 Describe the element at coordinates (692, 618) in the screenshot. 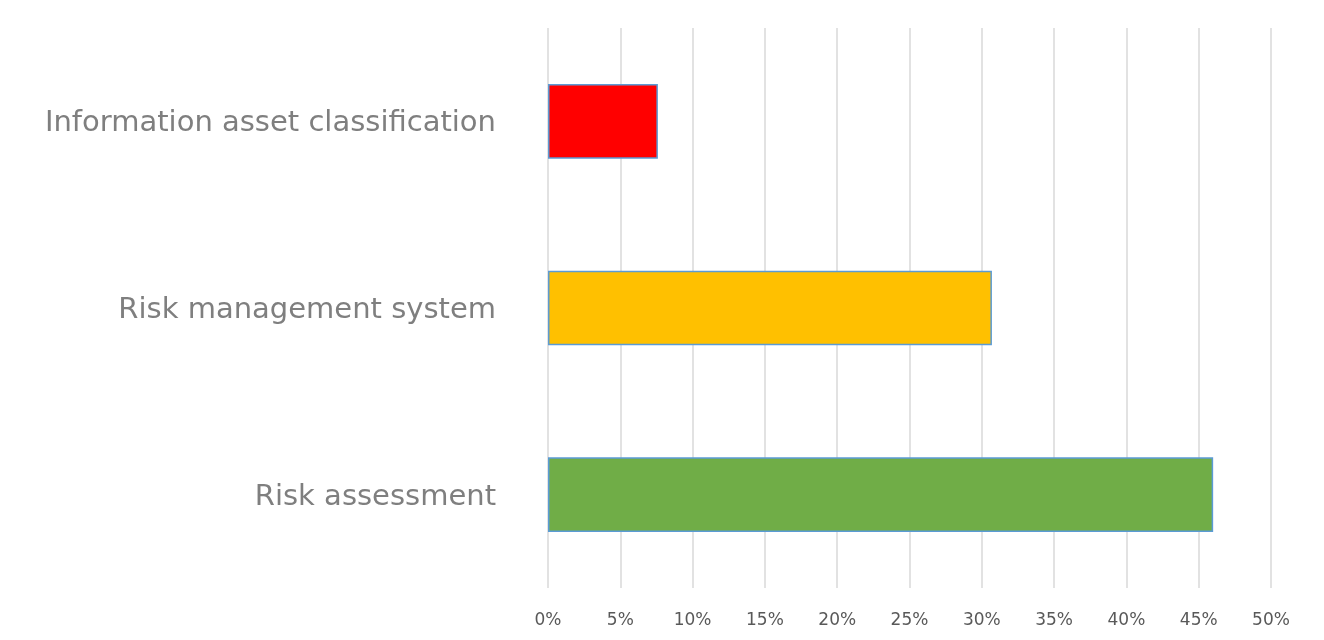

I see `x-tick-label: 10%` at that location.